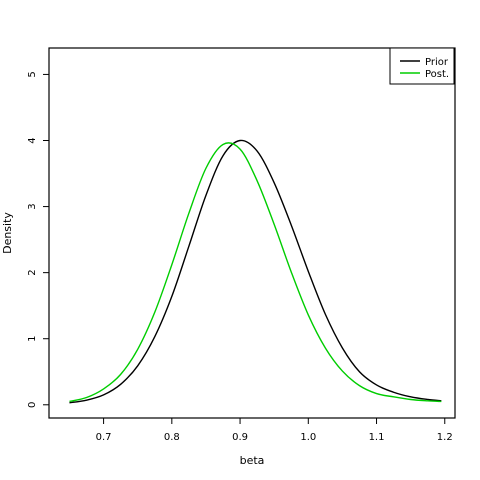 The image size is (480, 480). Describe the element at coordinates (377, 437) in the screenshot. I see `x-tick-label: 1.1` at that location.